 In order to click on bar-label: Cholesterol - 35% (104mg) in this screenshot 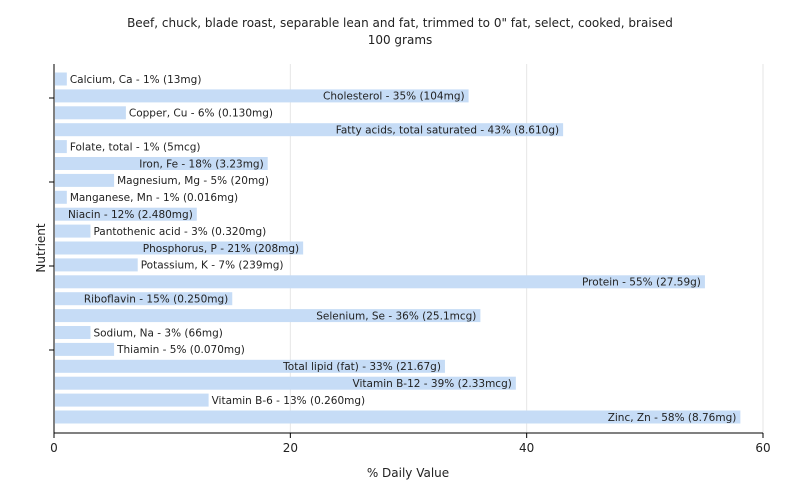, I will do `click(394, 97)`.